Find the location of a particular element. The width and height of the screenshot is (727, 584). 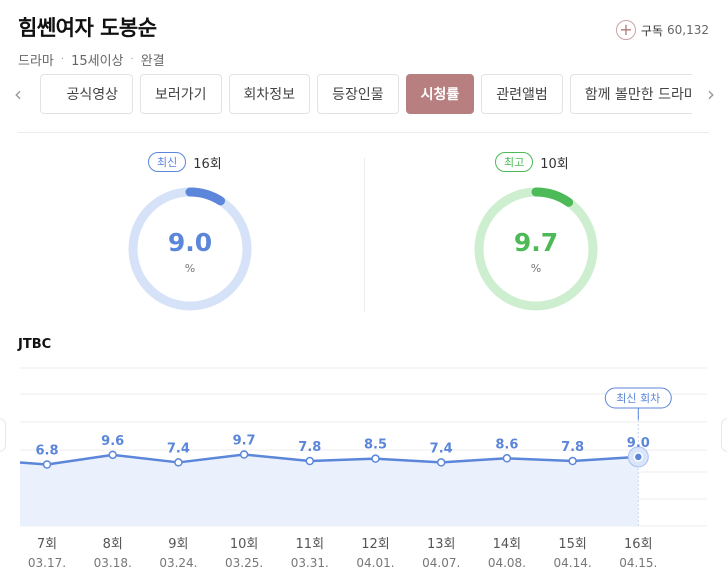

chevron-right-icon: › is located at coordinates (711, 94).